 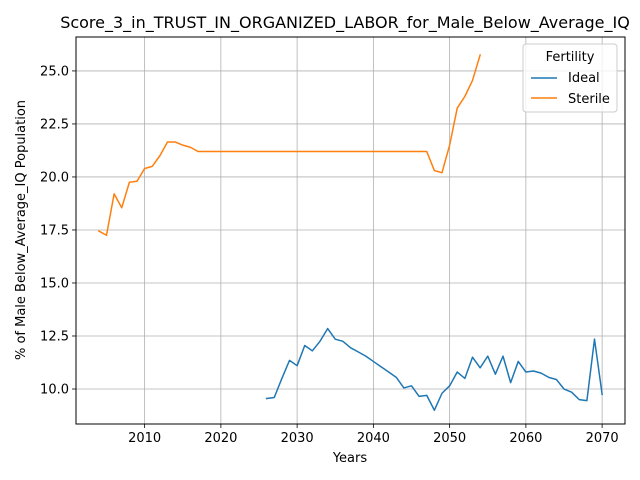 I want to click on x-tick-label: 2060, so click(x=525, y=438).